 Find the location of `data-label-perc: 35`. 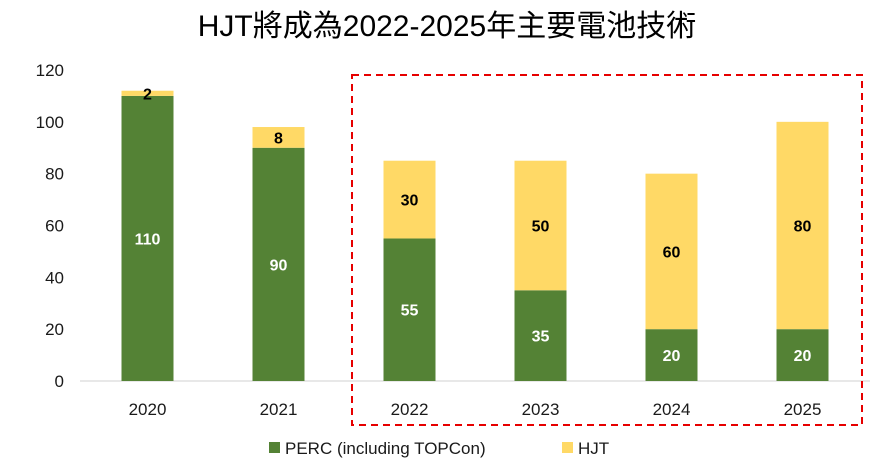

data-label-perc: 35 is located at coordinates (541, 337).